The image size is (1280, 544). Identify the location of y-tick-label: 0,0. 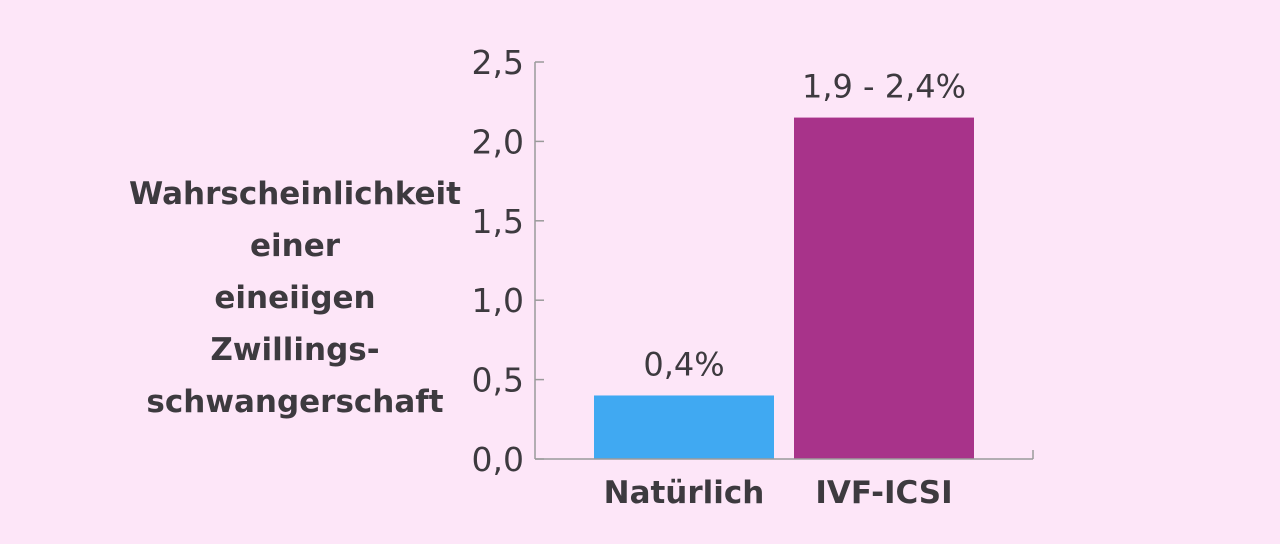
(498, 459).